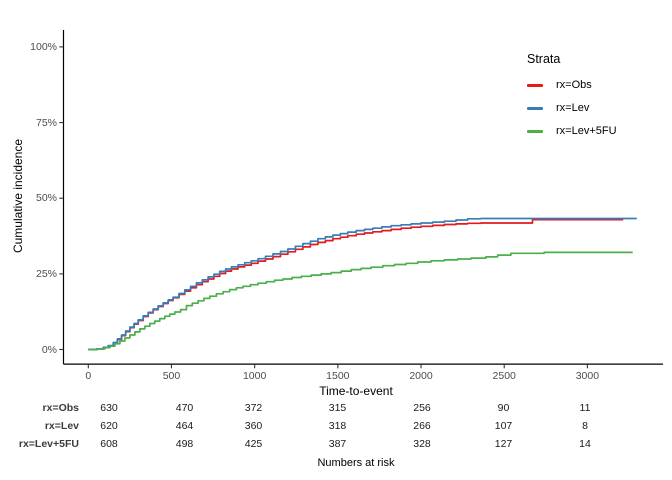  What do you see at coordinates (573, 107) in the screenshot?
I see `legend-item-label: rx=Lev` at bounding box center [573, 107].